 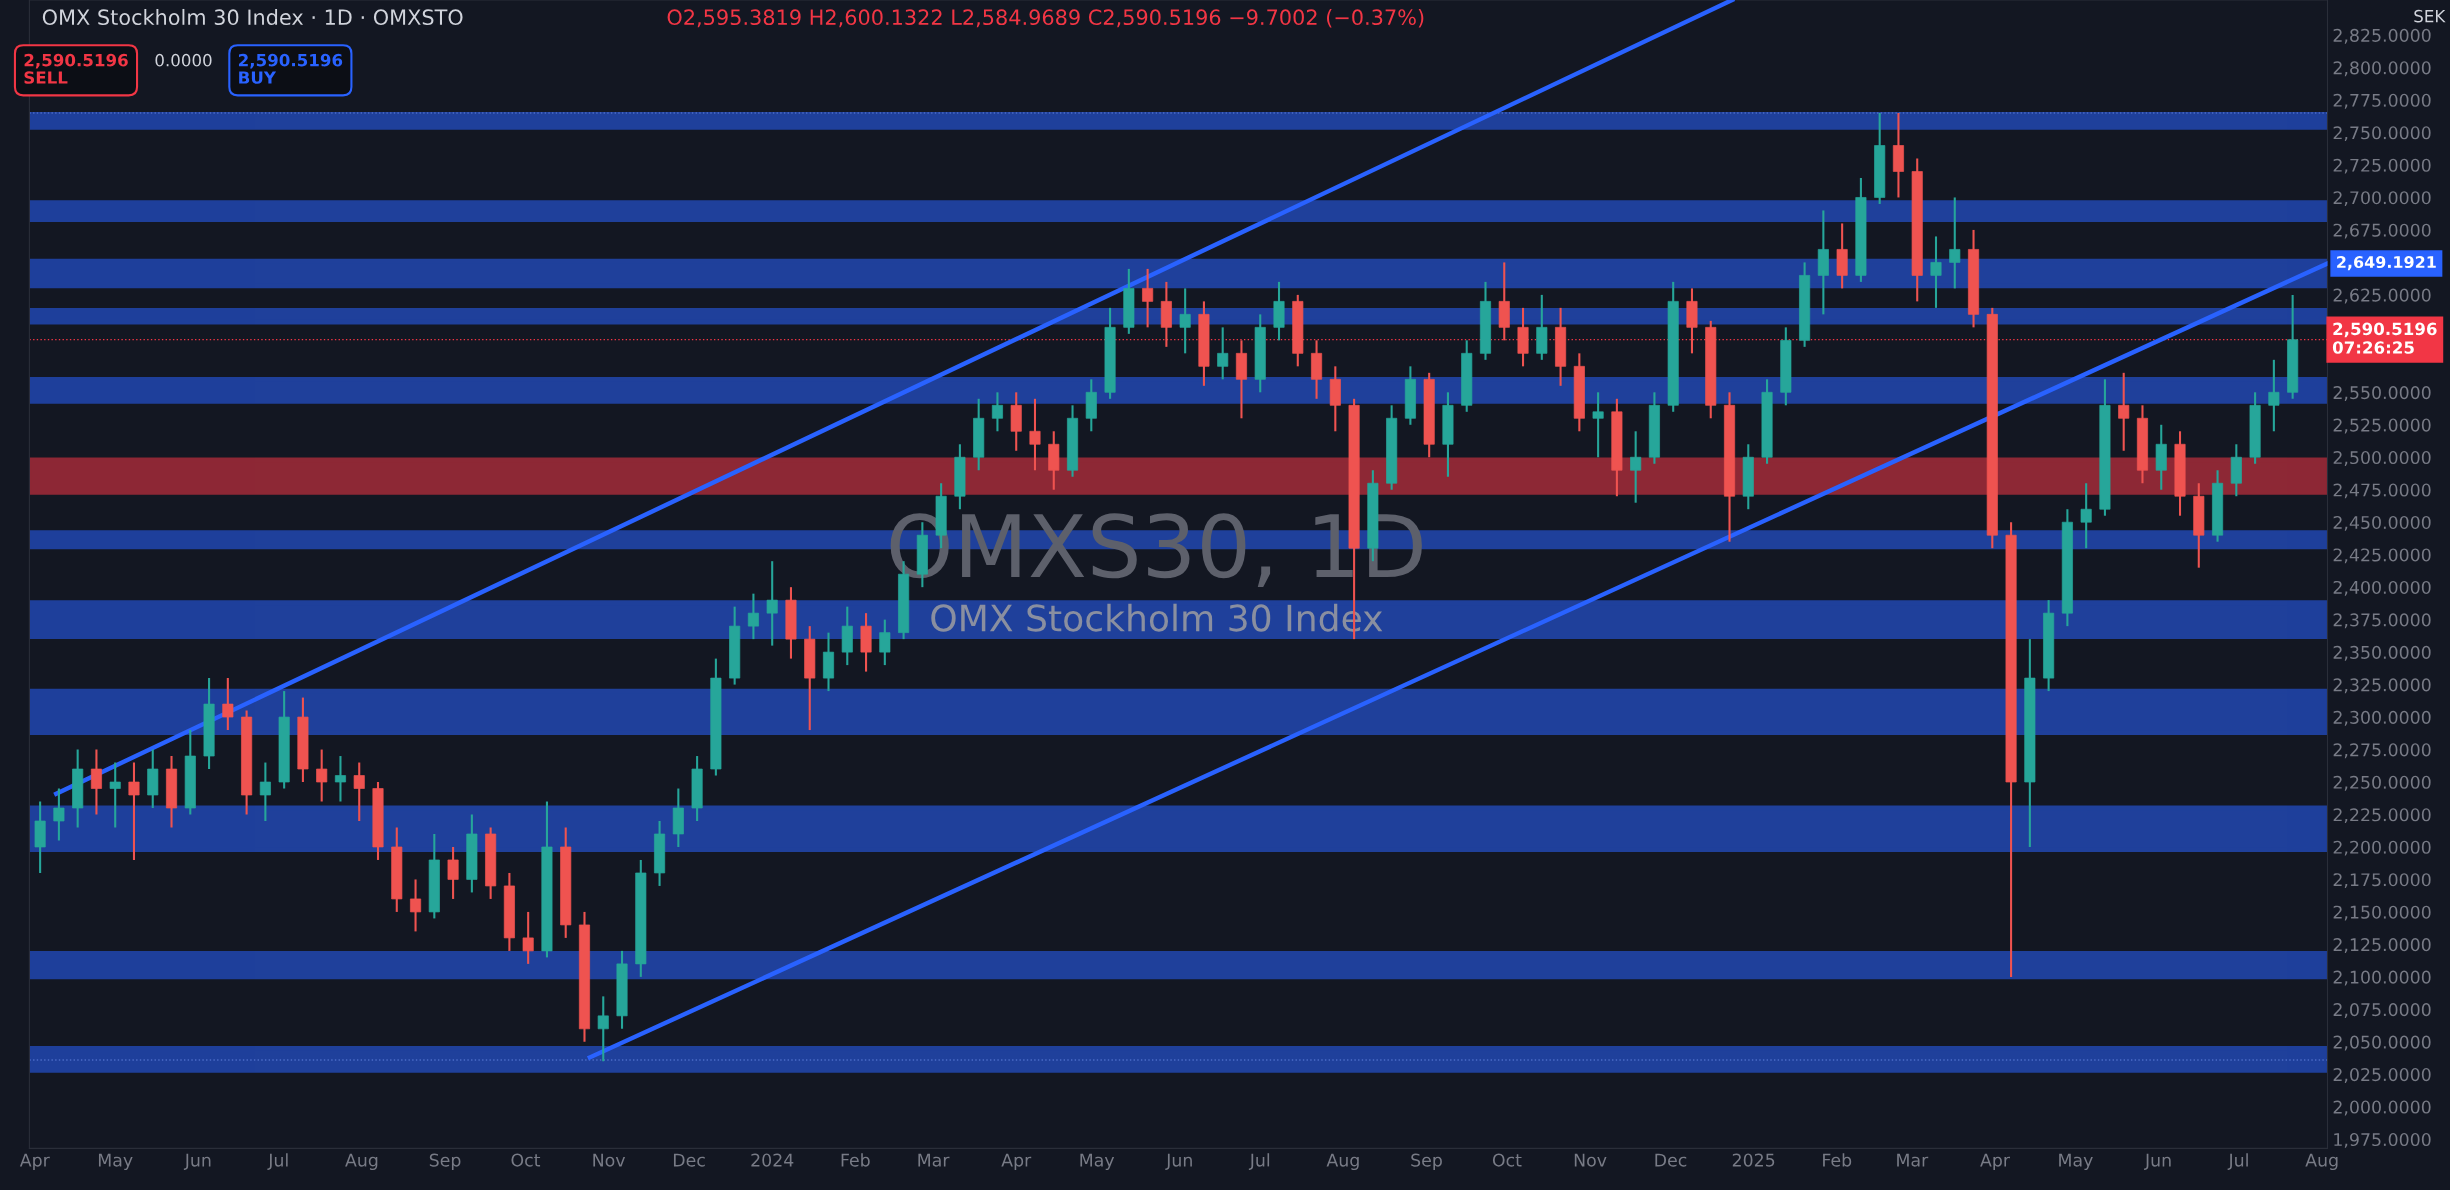 I want to click on y-tick-label: 2,250.0000, so click(x=2382, y=783).